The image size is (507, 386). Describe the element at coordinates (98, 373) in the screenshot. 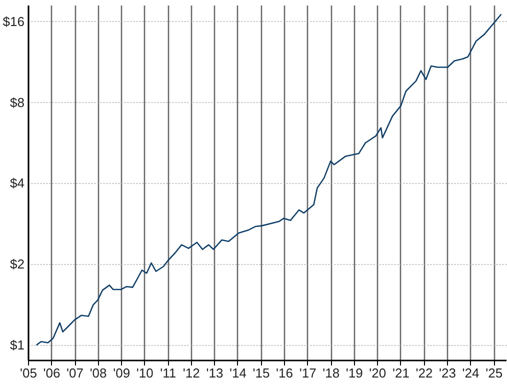

I see `x-tick-label: '08` at that location.